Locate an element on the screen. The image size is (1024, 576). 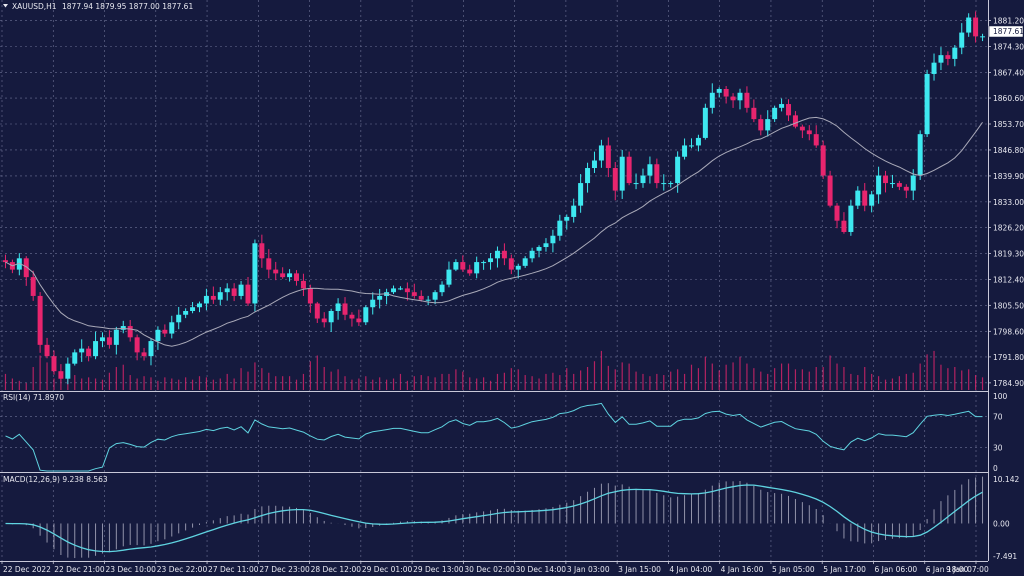
time-tick-label: 27 Dec 23:00 is located at coordinates (284, 569).